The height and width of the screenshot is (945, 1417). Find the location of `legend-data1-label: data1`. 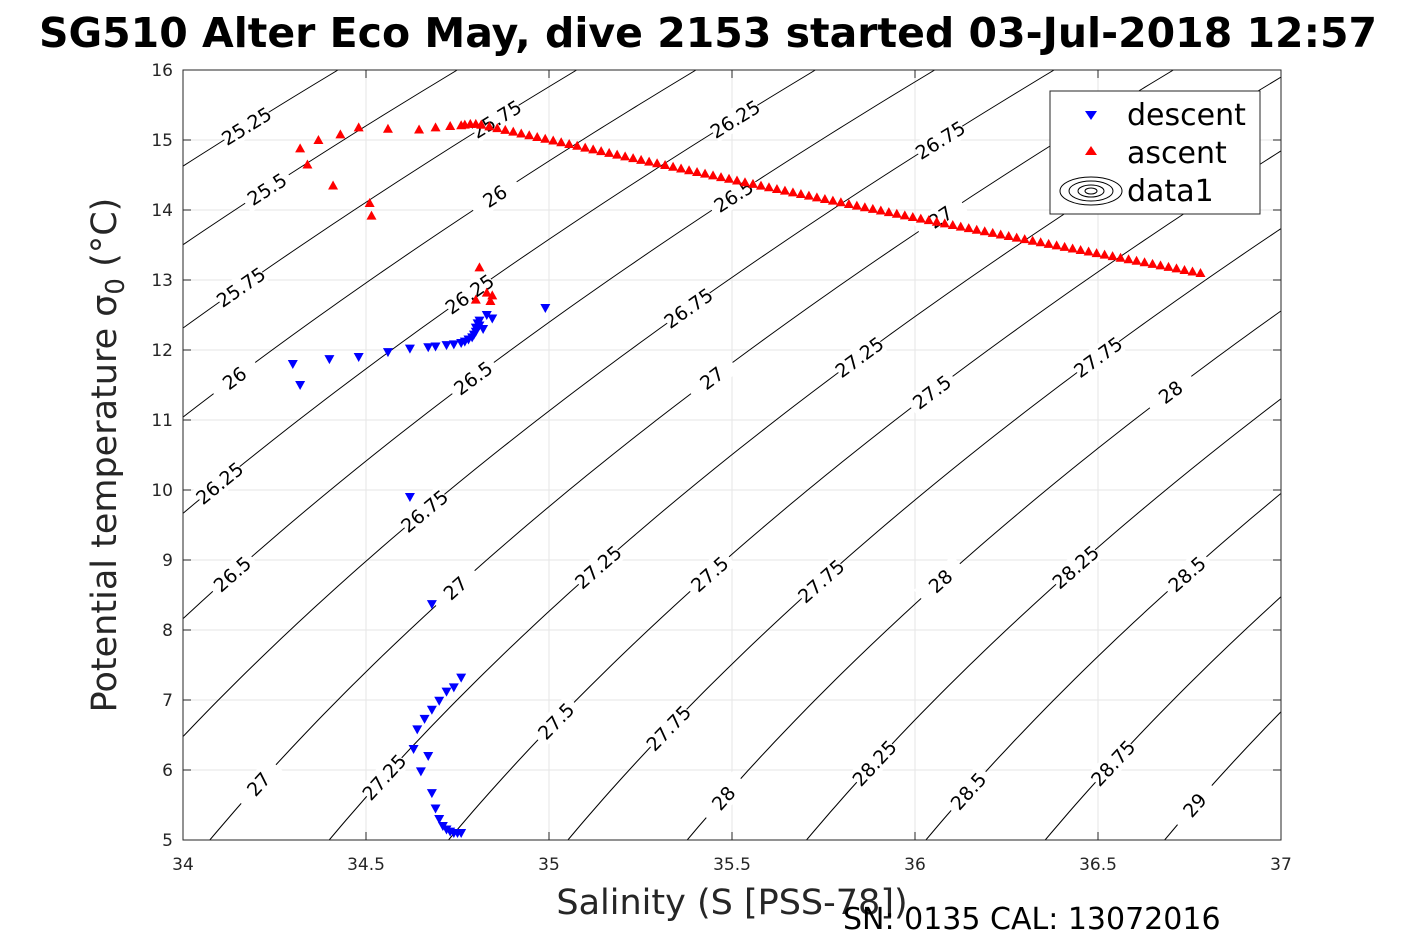

legend-data1-label: data1 is located at coordinates (1170, 191).